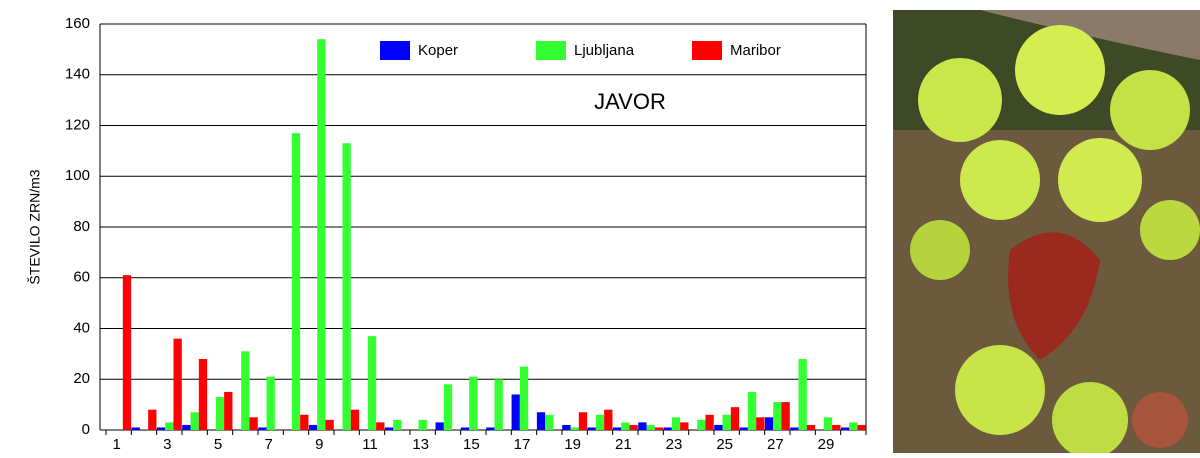 The height and width of the screenshot is (458, 1200). I want to click on chart-annotation: JAVOR, so click(630, 101).